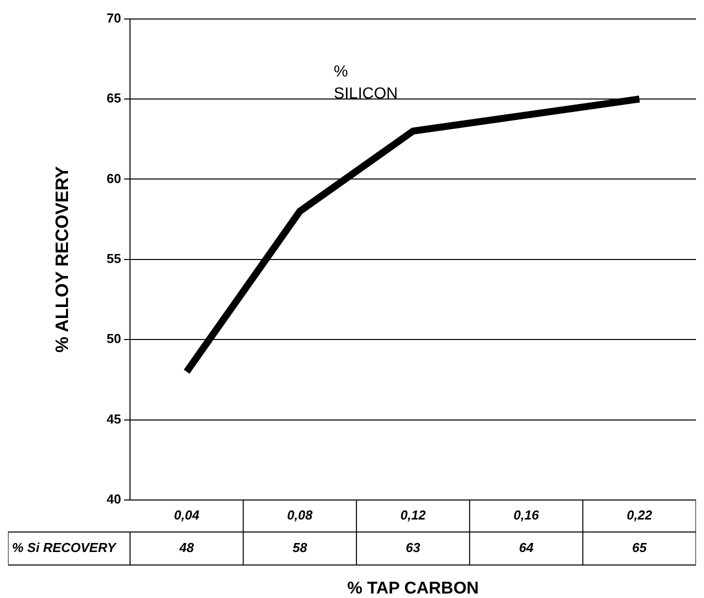 The image size is (704, 598). What do you see at coordinates (114, 418) in the screenshot?
I see `y-tick-label: 45` at bounding box center [114, 418].